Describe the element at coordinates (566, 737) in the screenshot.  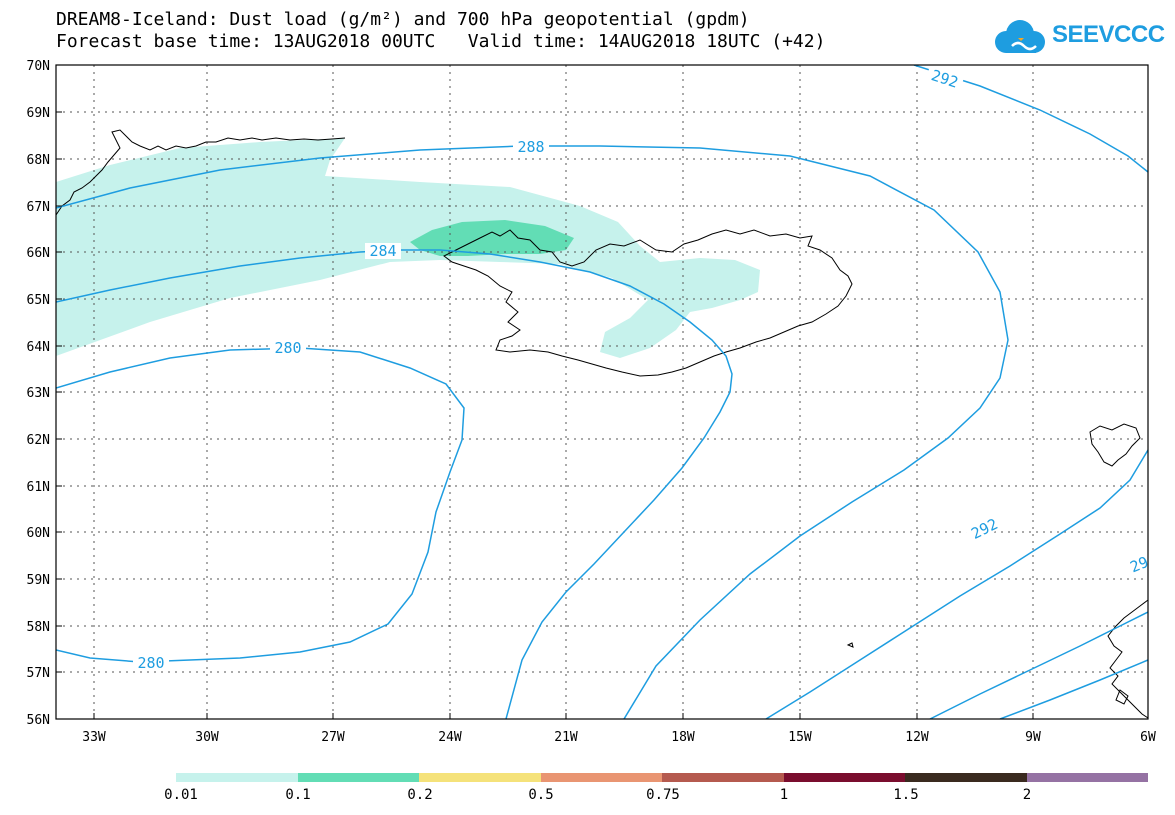
I see `lon-label: 21W` at that location.